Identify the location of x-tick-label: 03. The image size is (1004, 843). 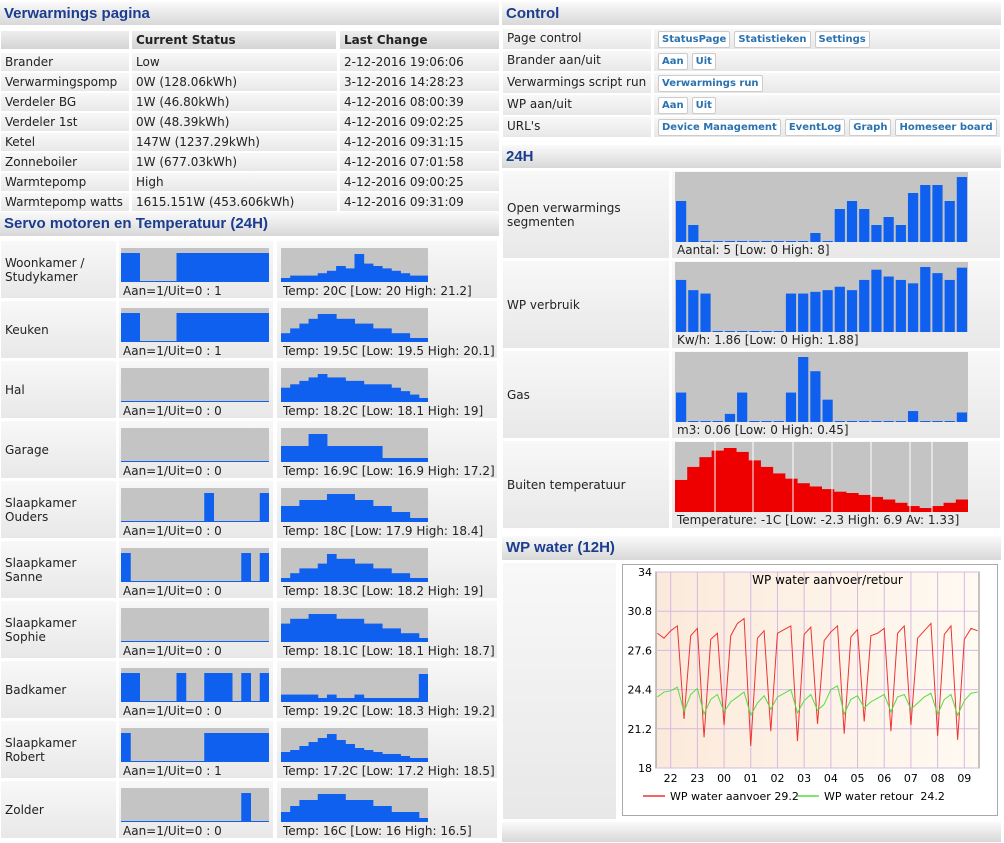
(804, 778).